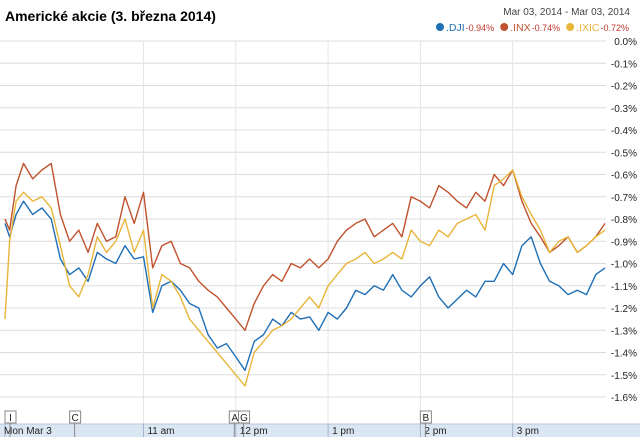 The image size is (640, 437). I want to click on event-marker-c: C, so click(75, 423).